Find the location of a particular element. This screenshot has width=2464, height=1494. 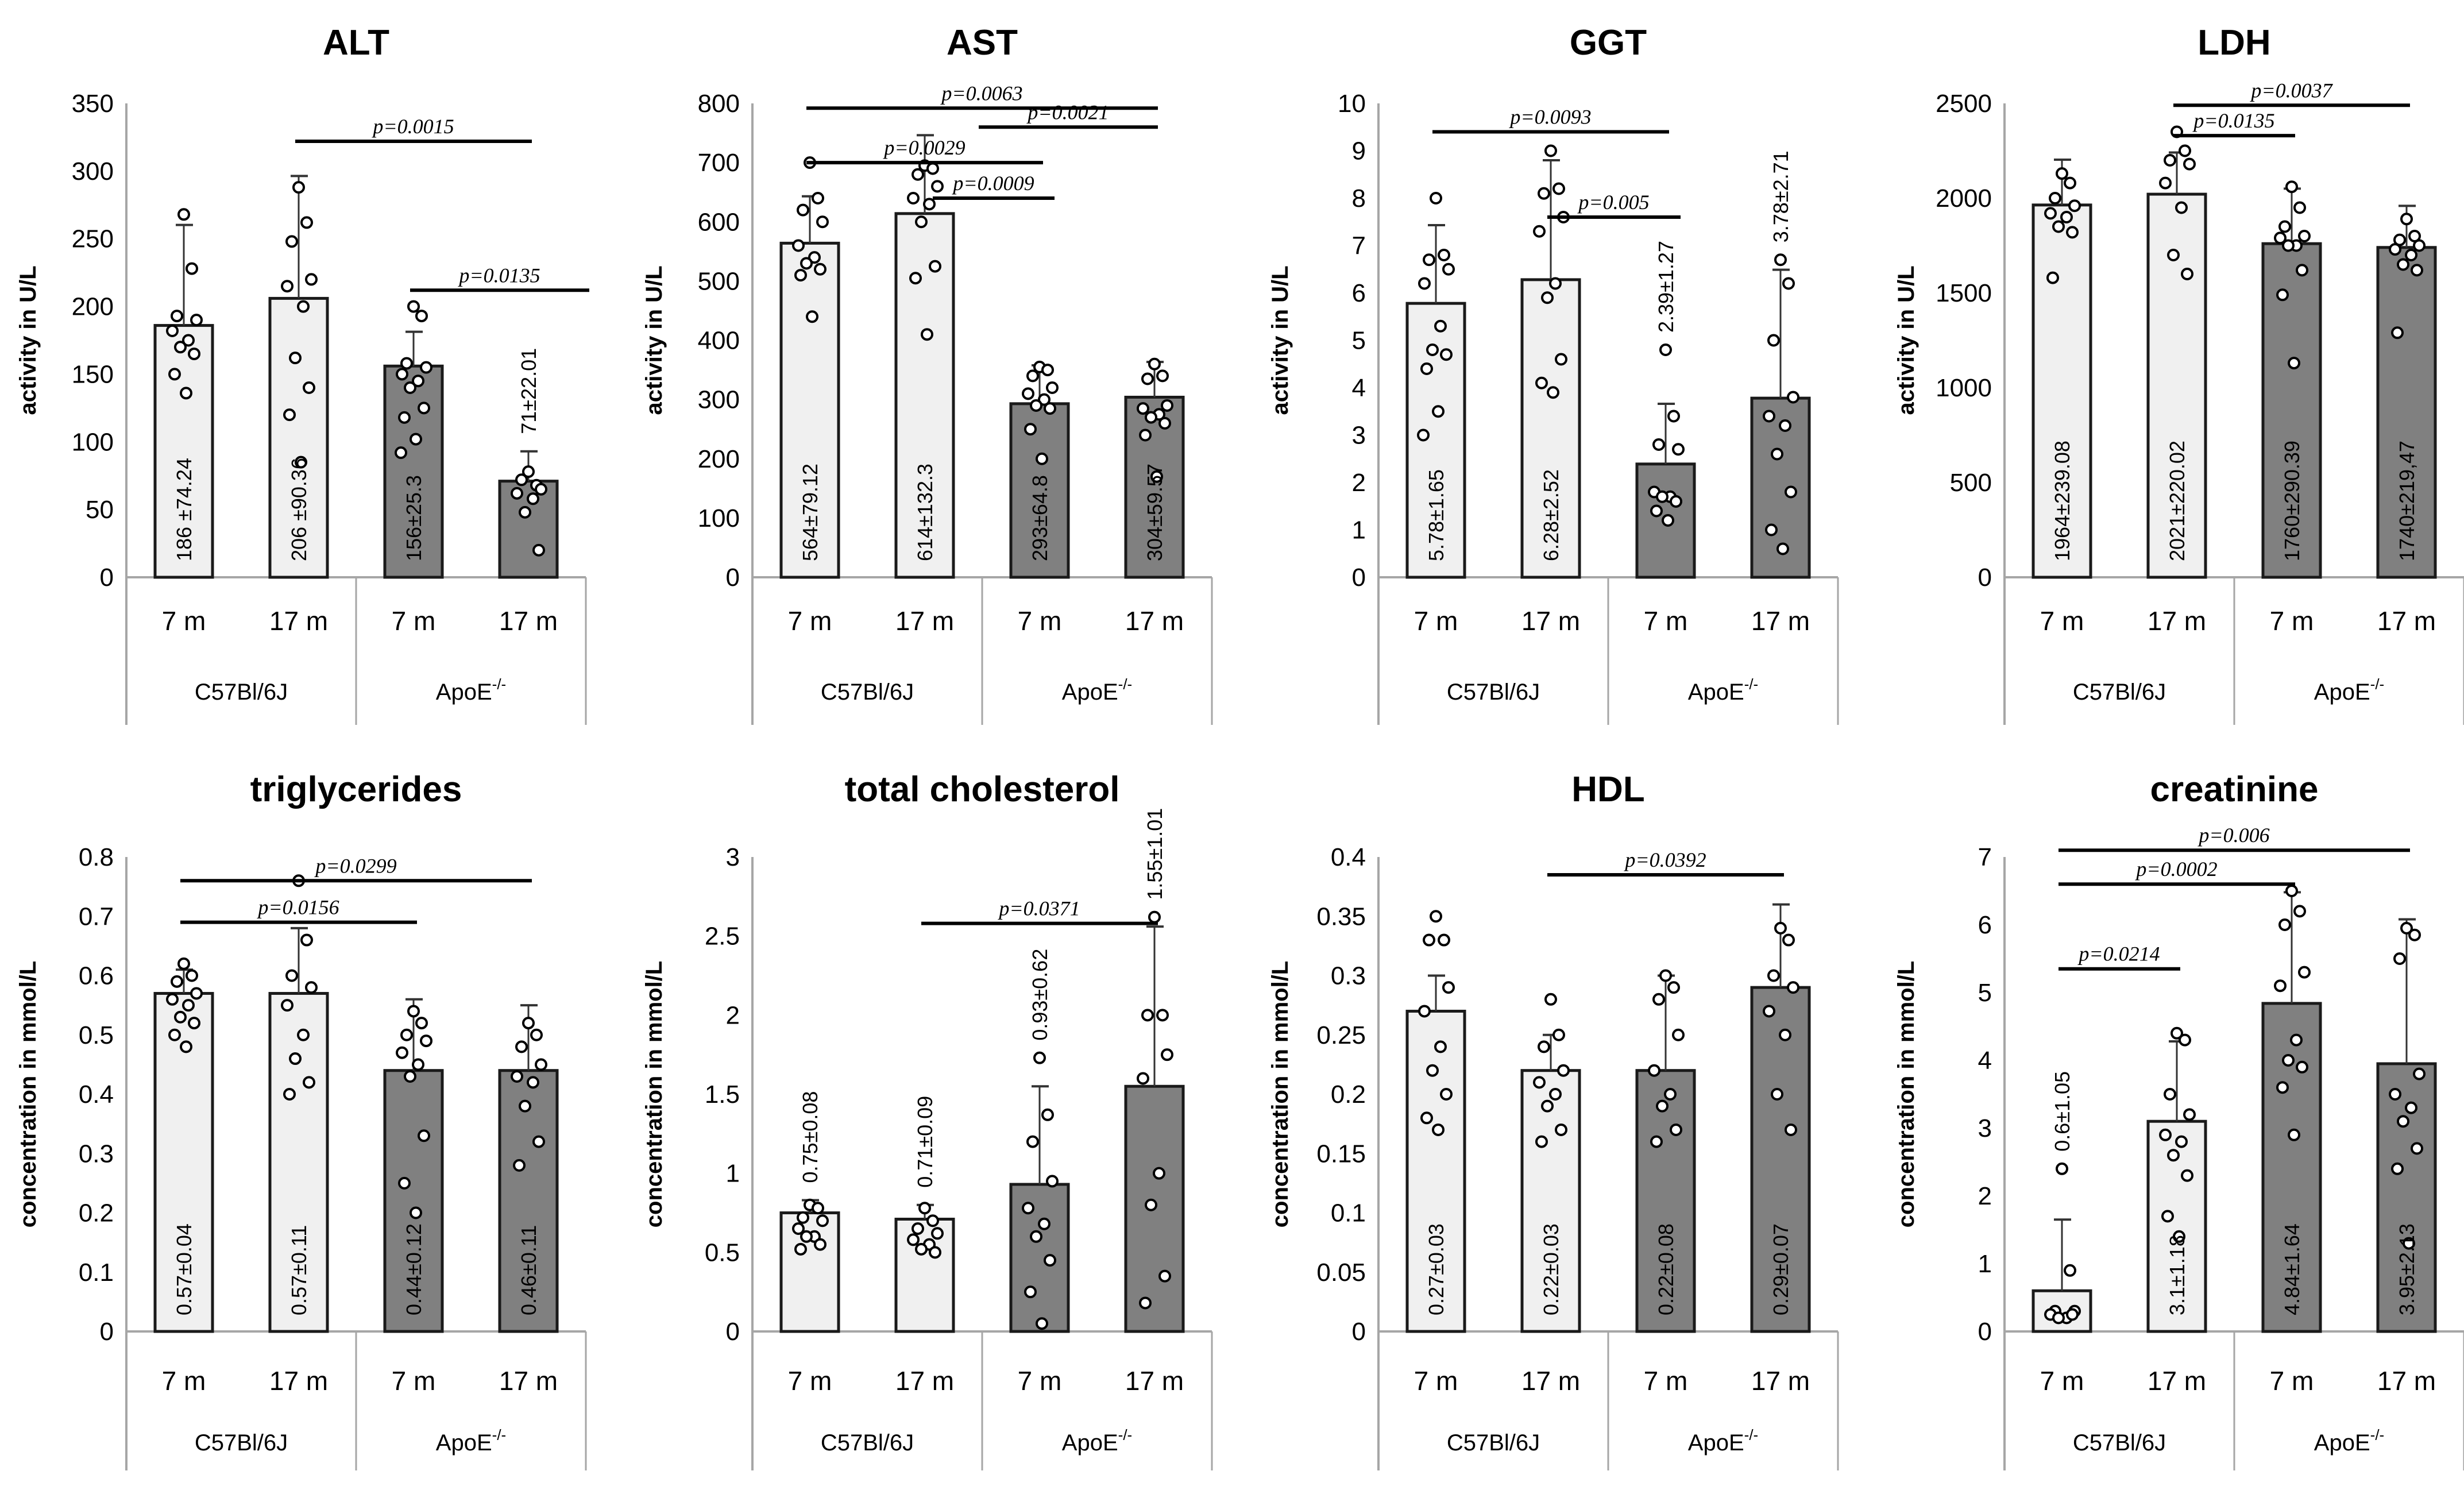

bar-value-label: 614±132.3 is located at coordinates (925, 513).